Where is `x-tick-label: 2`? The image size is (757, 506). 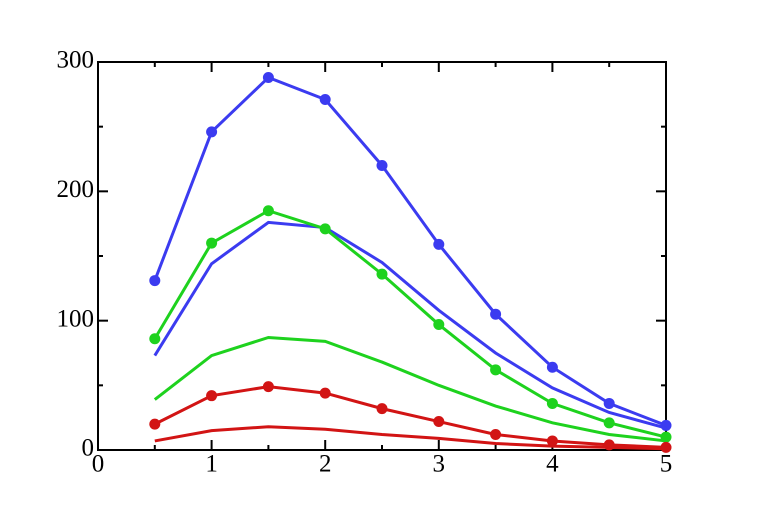 x-tick-label: 2 is located at coordinates (325, 464).